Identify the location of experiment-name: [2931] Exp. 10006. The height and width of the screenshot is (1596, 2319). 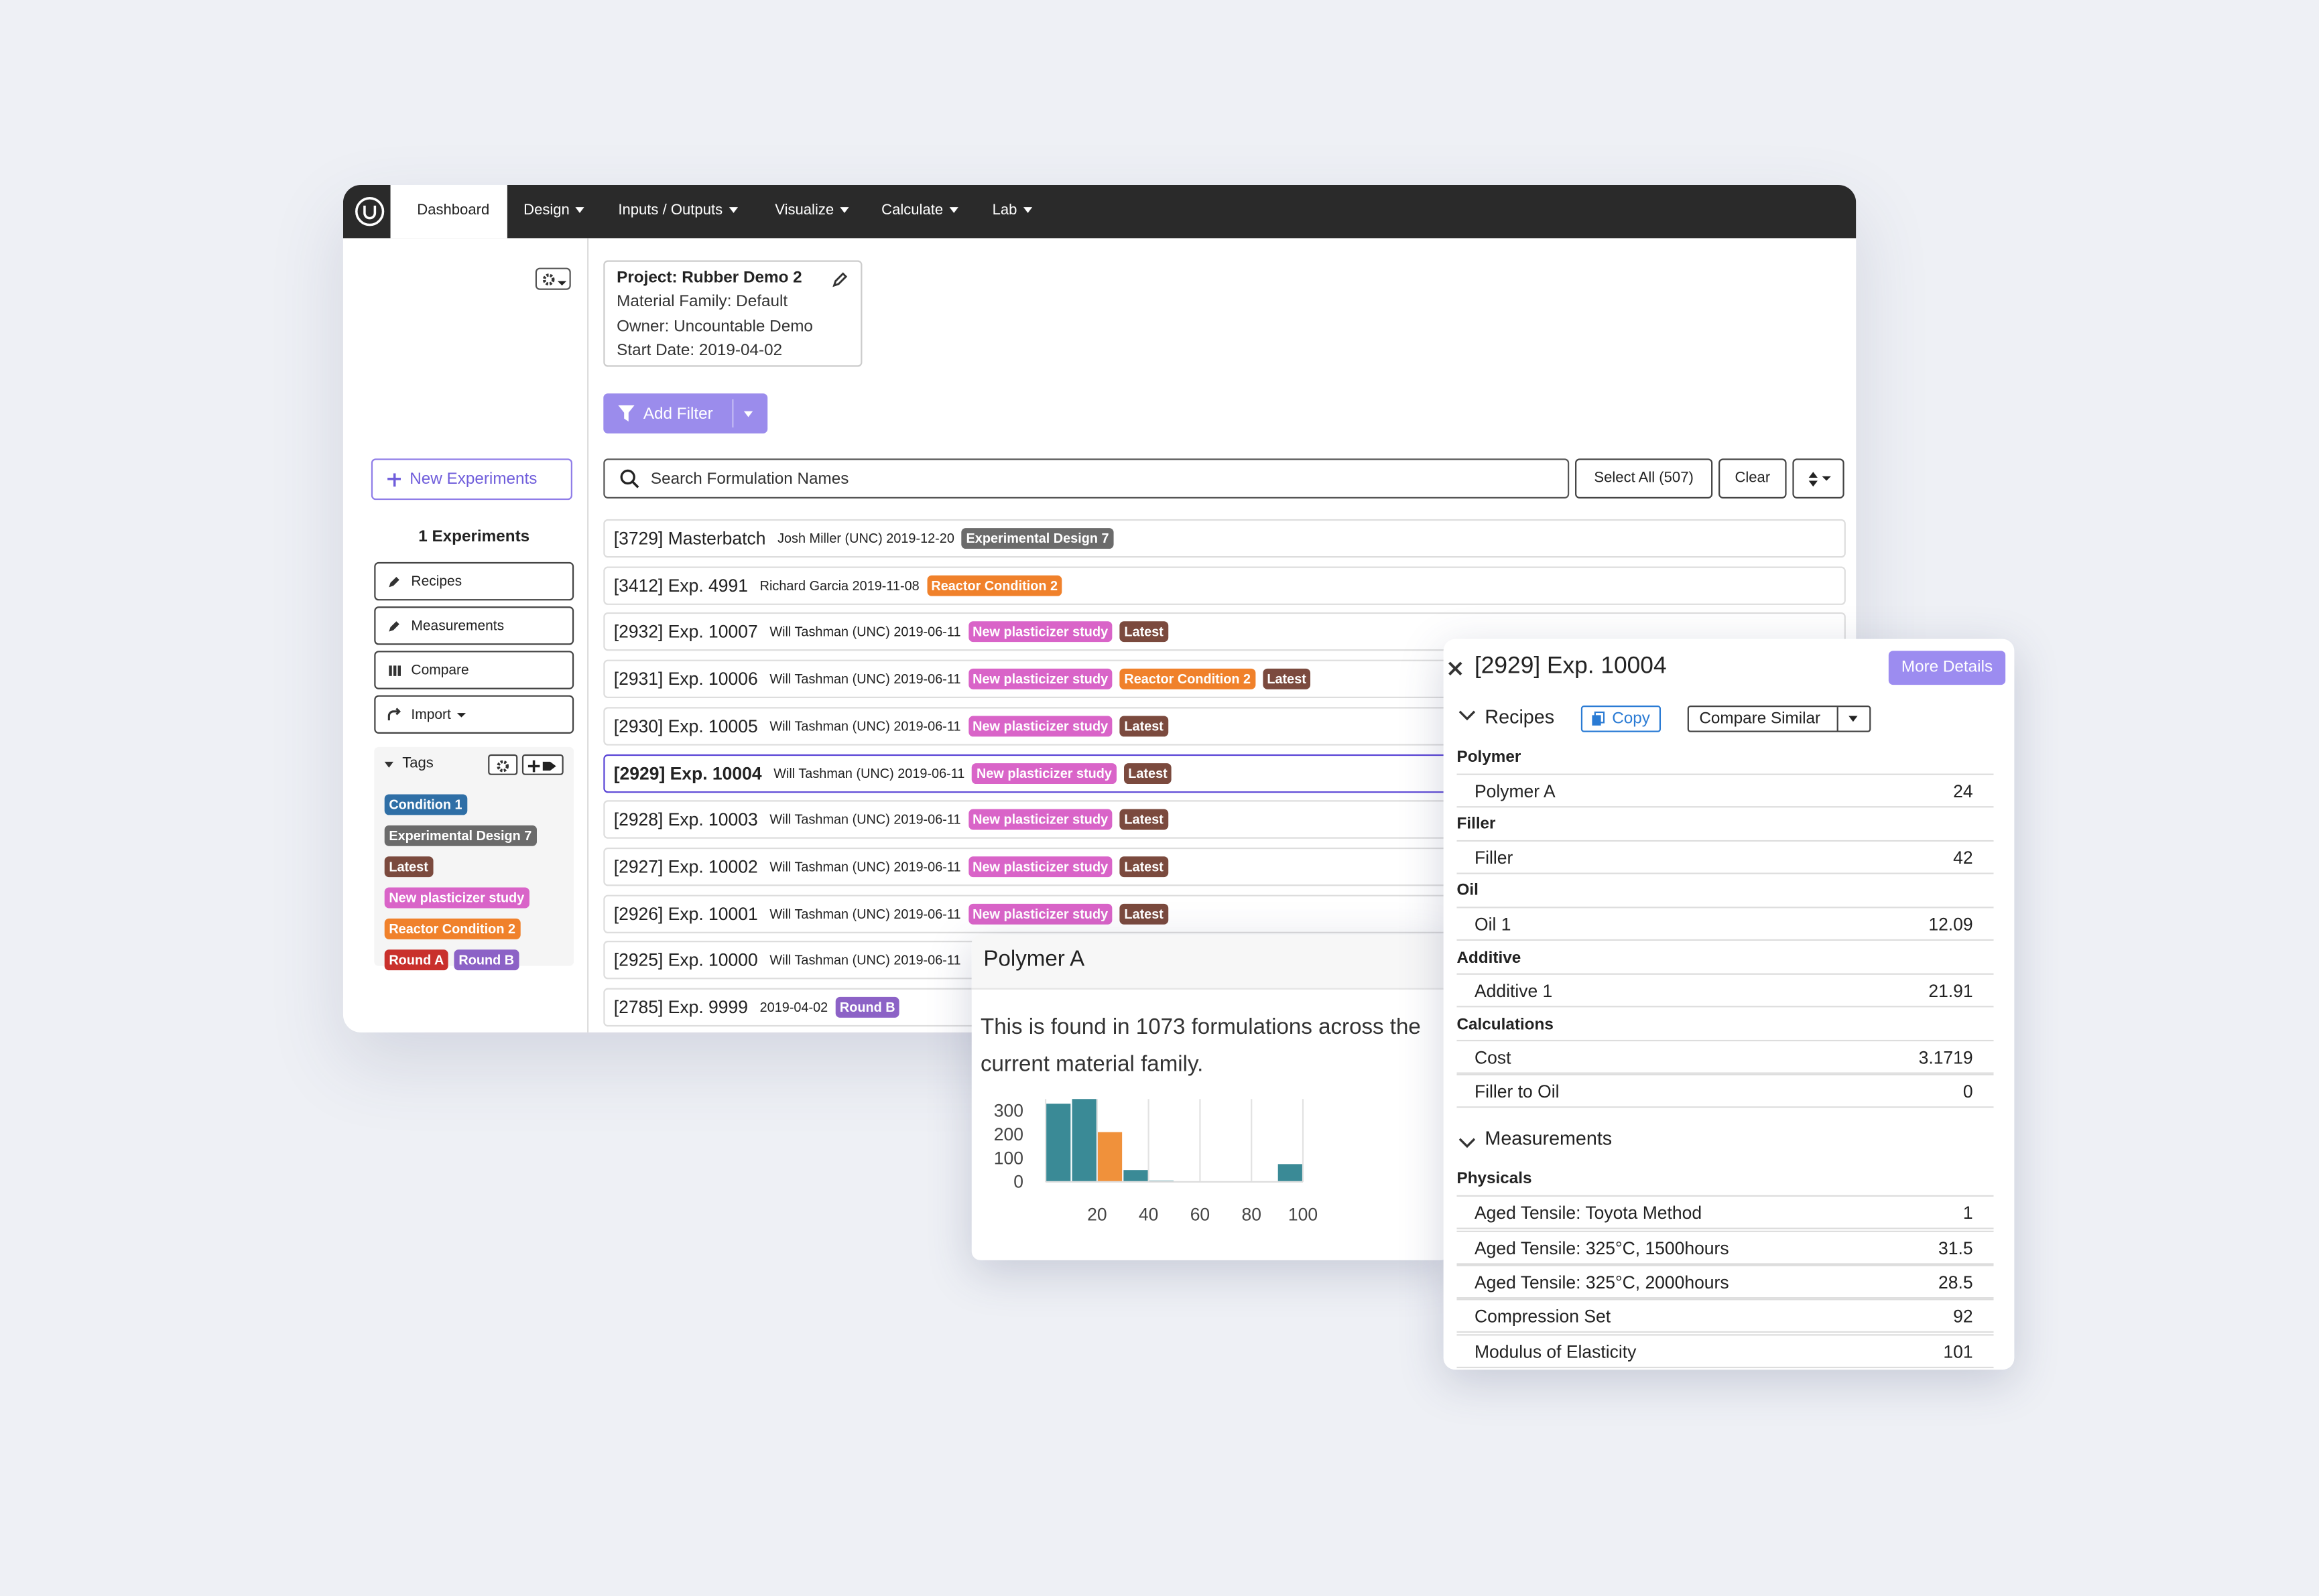
(685, 679).